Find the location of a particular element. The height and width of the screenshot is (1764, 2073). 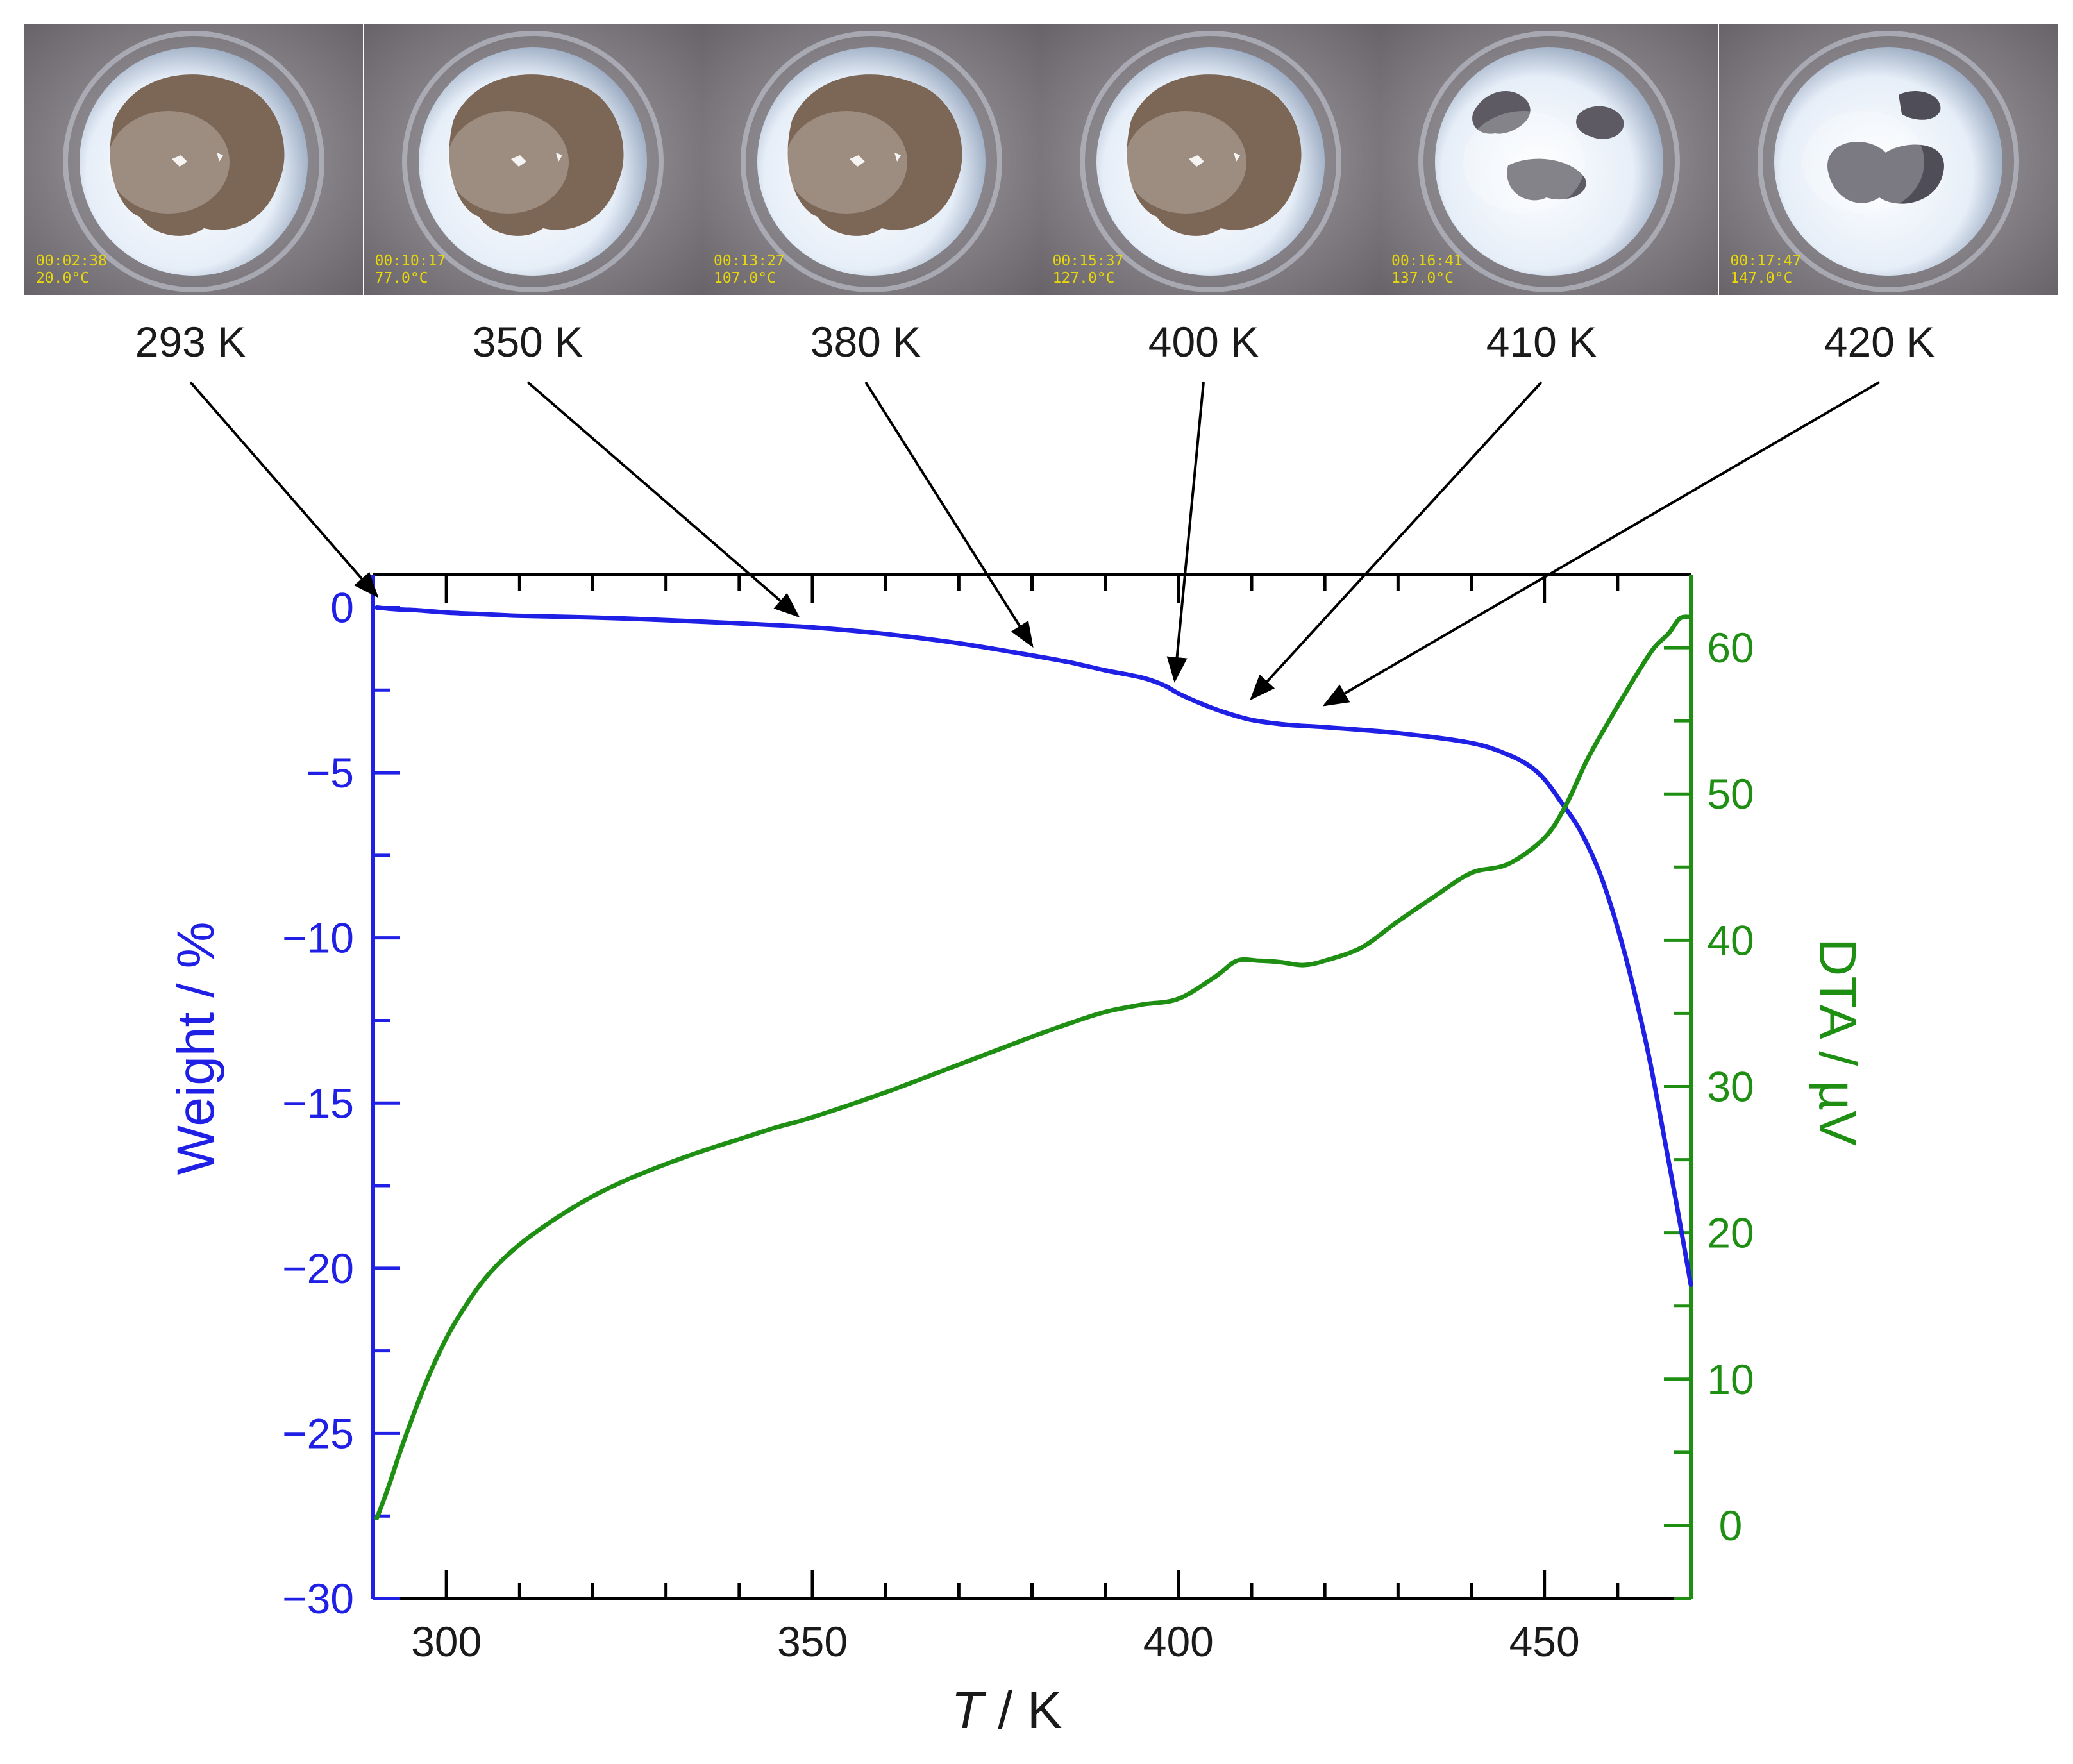

photo-time: 00:17:47 is located at coordinates (1766, 261).